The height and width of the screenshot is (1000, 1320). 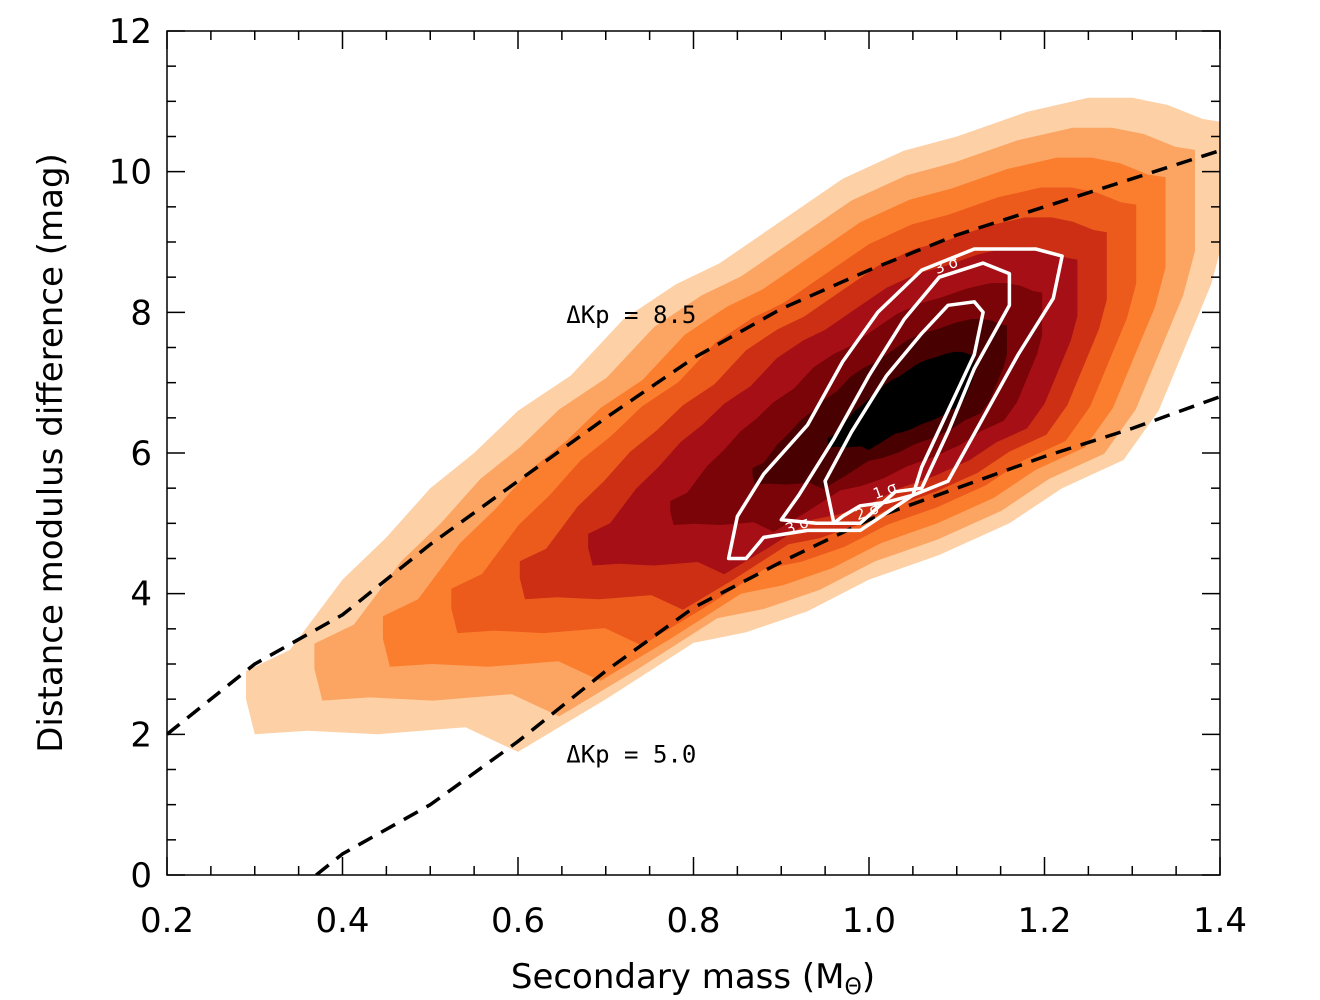 What do you see at coordinates (130, 173) in the screenshot?
I see `y-tick-label: 10` at bounding box center [130, 173].